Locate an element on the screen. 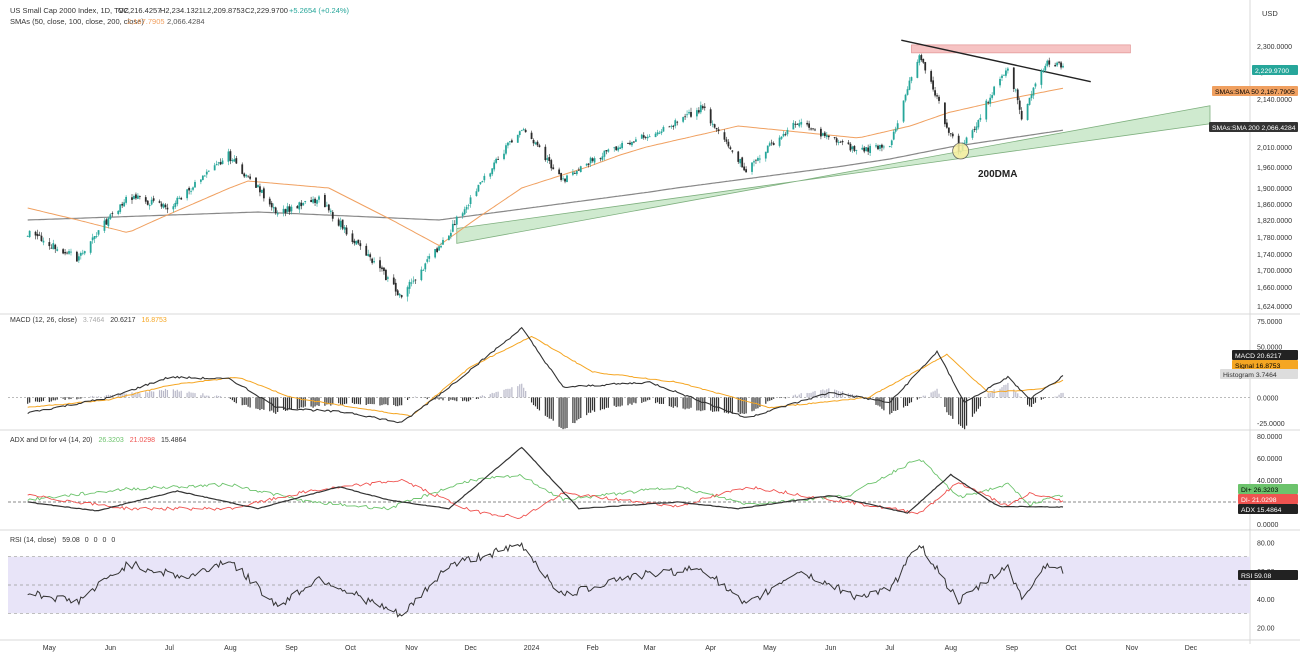 This screenshot has height=655, width=1300. rsi-tick-label: 40.00 is located at coordinates (1266, 600).